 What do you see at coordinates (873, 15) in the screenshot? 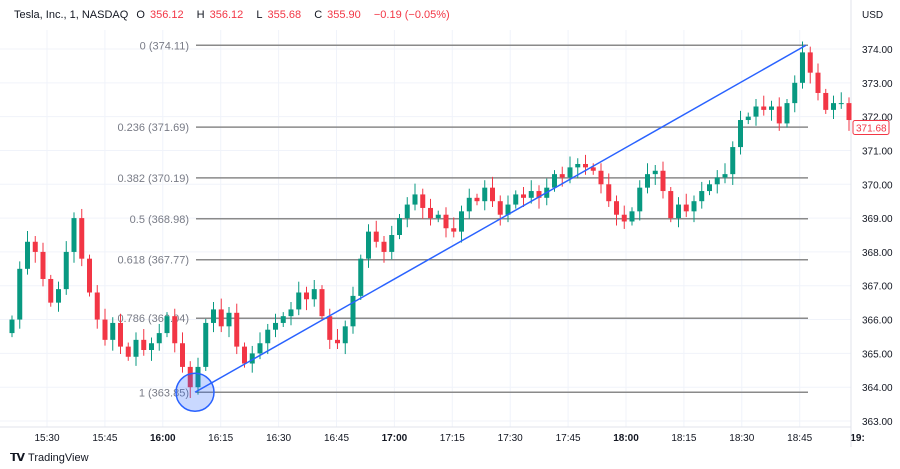
I see `currency-label: USD` at bounding box center [873, 15].